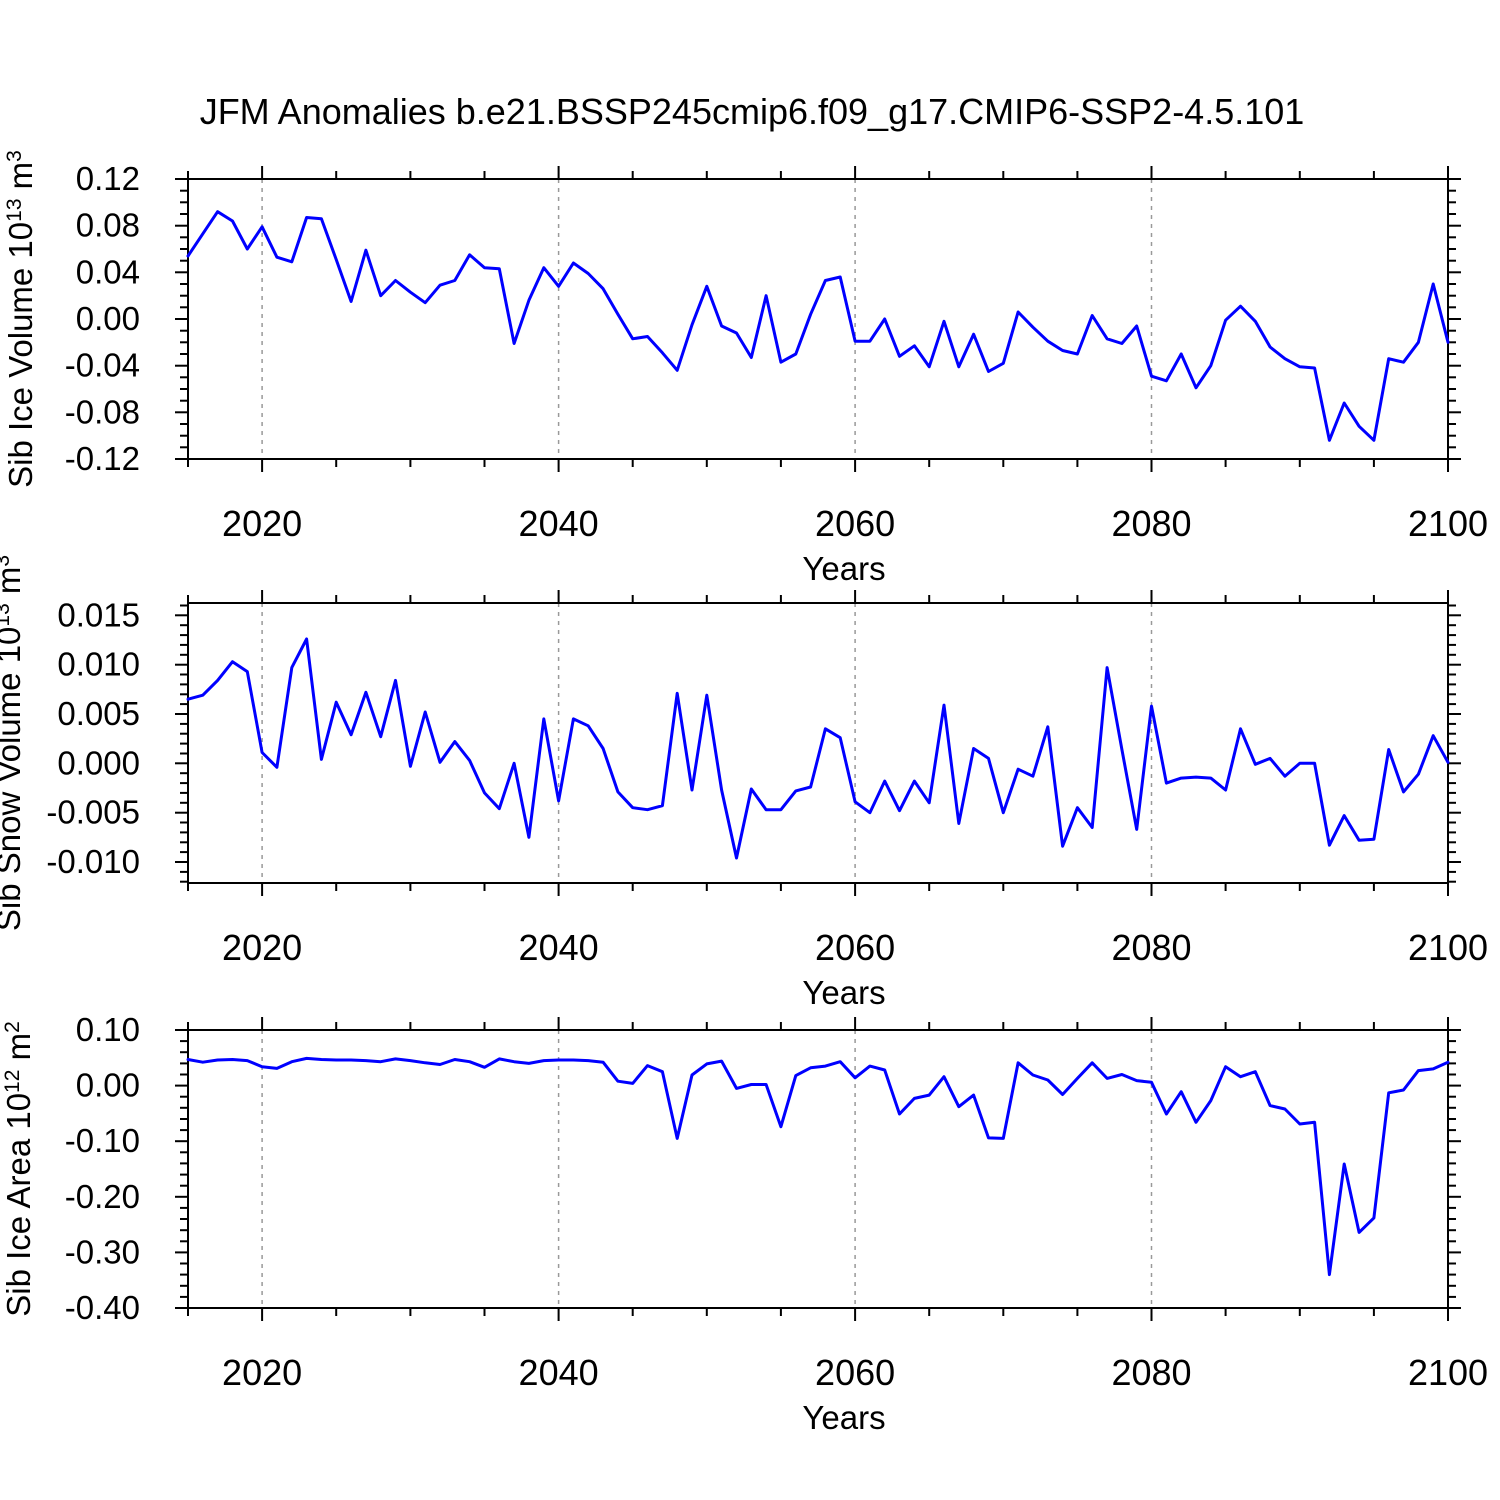  Describe the element at coordinates (98, 762) in the screenshot. I see `y-tick-label: 0.000` at that location.